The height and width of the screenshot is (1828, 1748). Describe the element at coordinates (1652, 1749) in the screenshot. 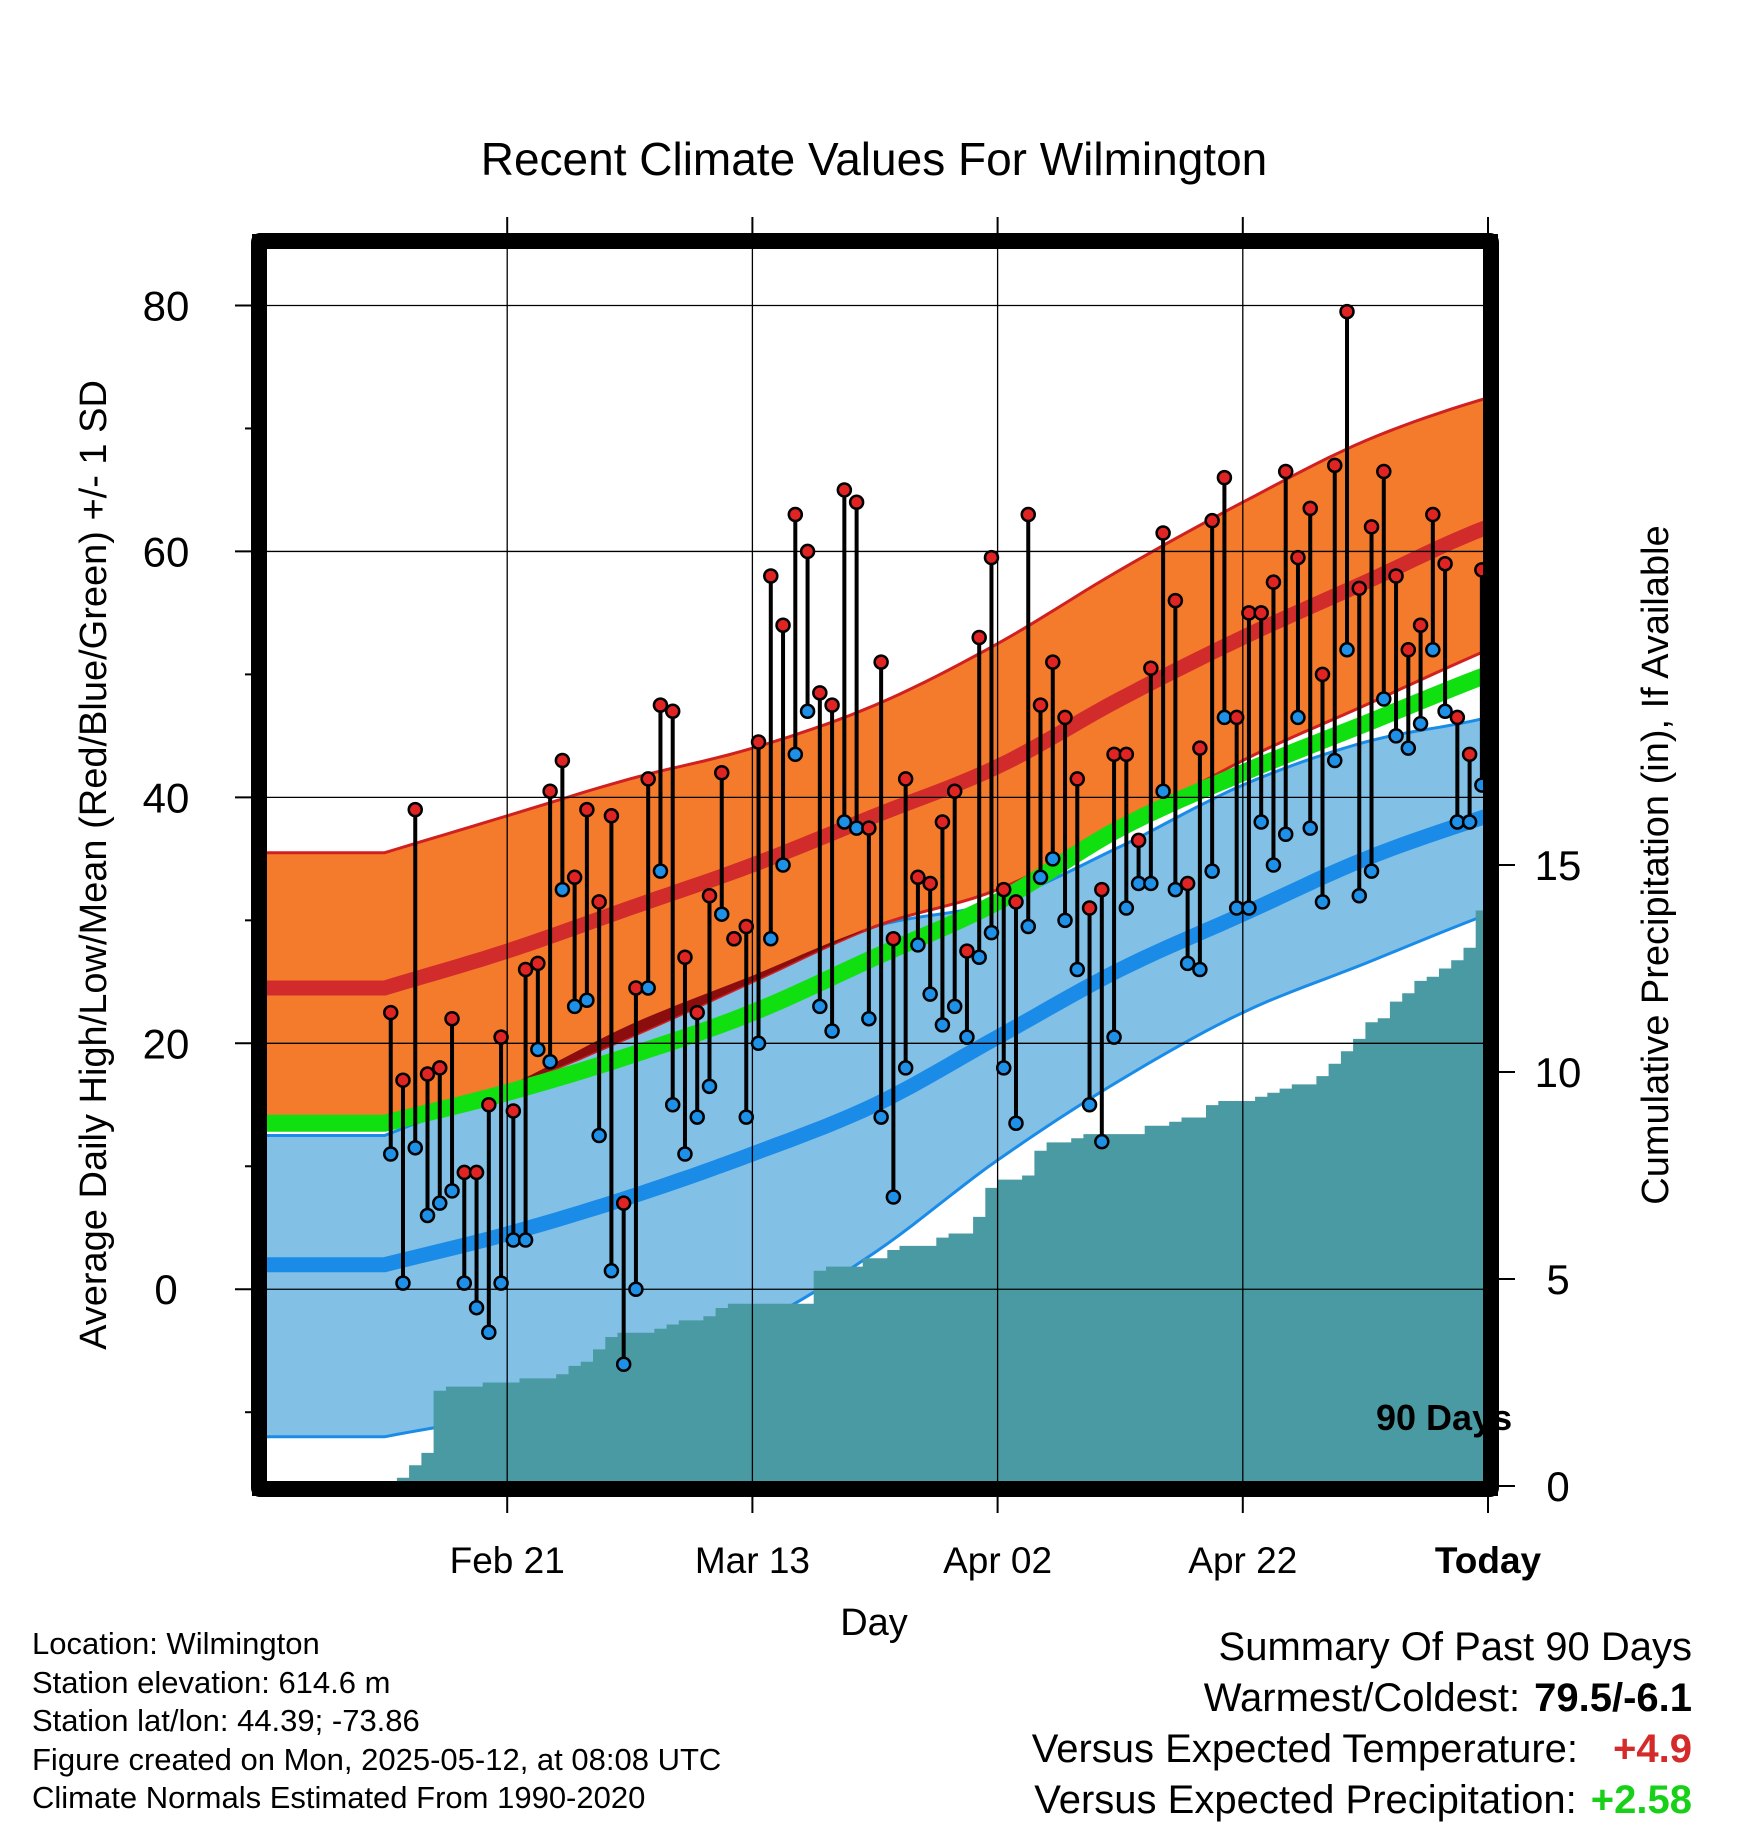

I see `temp-value: +4.9` at that location.